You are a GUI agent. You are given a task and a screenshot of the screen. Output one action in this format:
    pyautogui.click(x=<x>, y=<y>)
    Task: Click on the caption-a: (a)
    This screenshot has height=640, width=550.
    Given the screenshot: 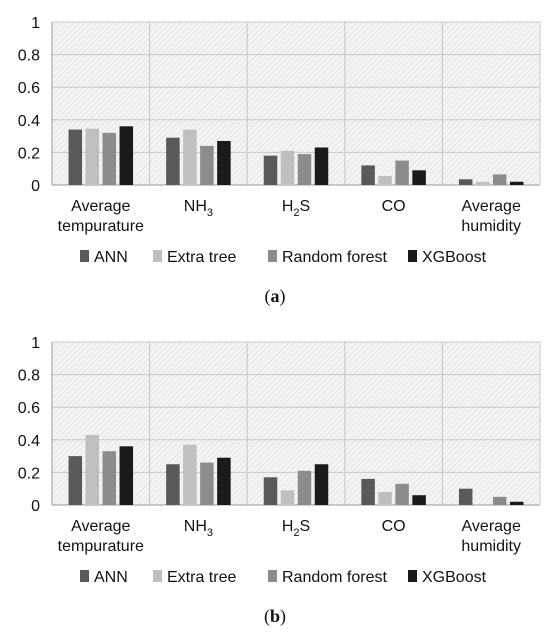 What is the action you would take?
    pyautogui.click(x=275, y=296)
    